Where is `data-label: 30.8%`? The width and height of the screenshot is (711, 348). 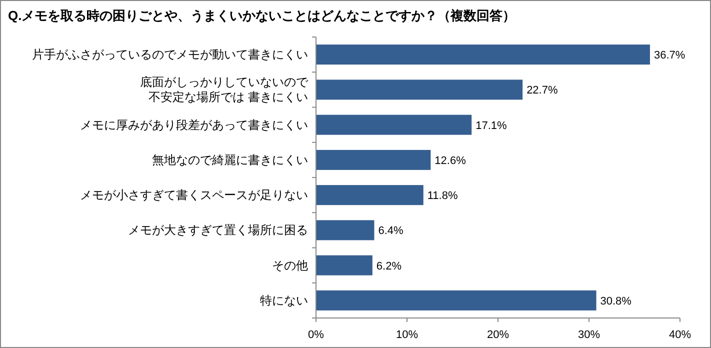 data-label: 30.8% is located at coordinates (616, 301).